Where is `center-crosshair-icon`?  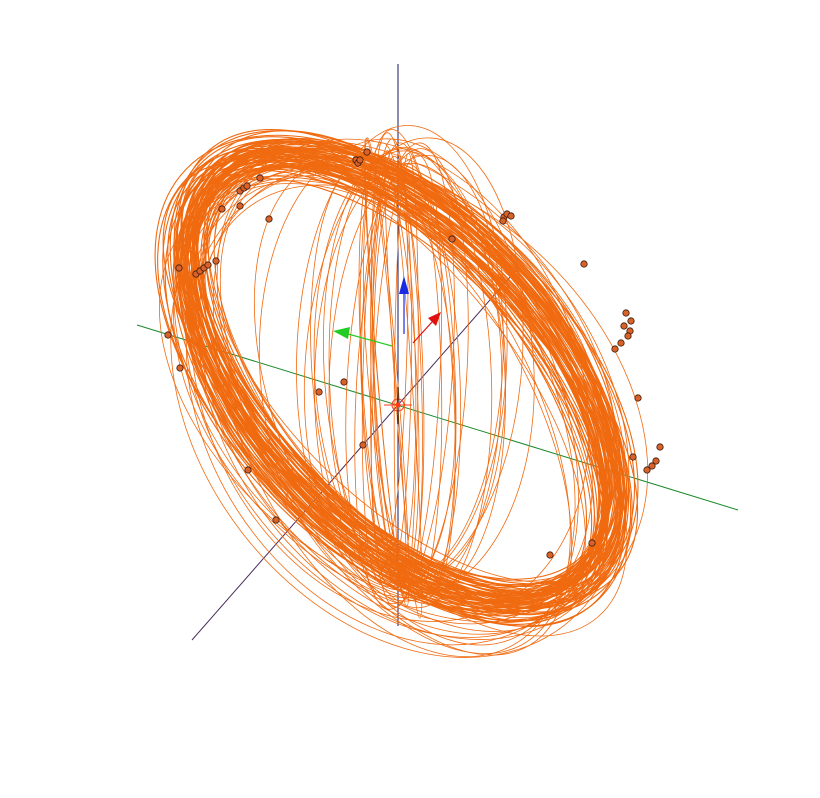 center-crosshair-icon is located at coordinates (398, 405).